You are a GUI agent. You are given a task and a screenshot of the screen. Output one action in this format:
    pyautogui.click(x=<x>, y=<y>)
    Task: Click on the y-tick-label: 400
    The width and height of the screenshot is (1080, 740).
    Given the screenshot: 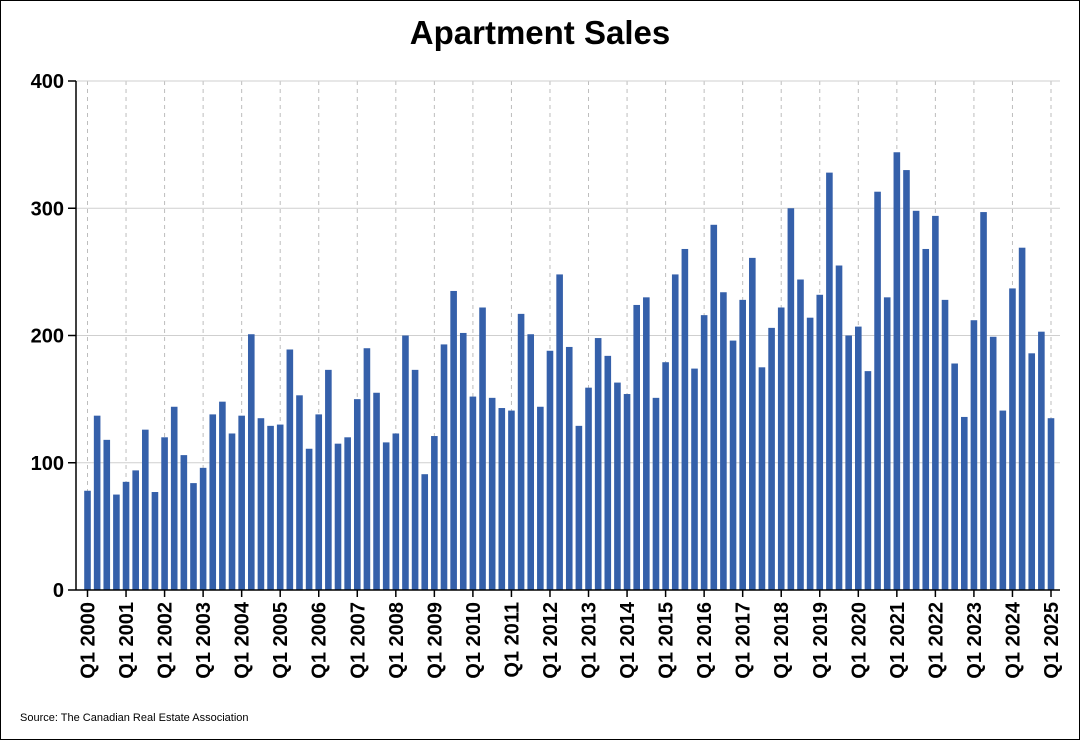 What is the action you would take?
    pyautogui.click(x=47, y=82)
    